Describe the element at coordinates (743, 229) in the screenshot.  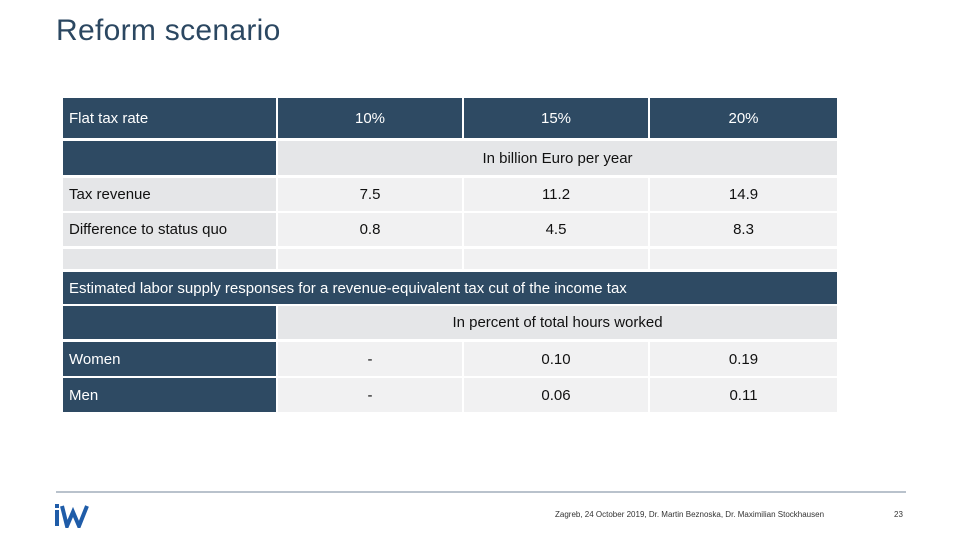
I see `difference-20: 8.3` at that location.